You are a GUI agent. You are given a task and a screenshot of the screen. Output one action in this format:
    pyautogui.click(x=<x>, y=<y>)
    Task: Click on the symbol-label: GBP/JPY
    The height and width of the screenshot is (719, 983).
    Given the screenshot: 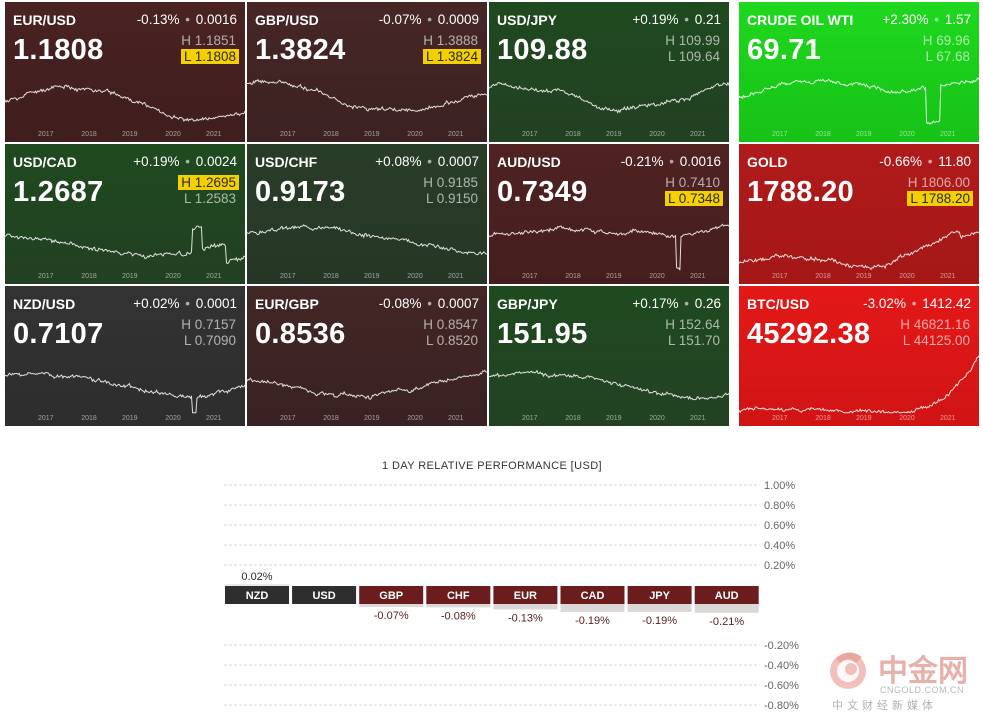 What is the action you would take?
    pyautogui.click(x=527, y=304)
    